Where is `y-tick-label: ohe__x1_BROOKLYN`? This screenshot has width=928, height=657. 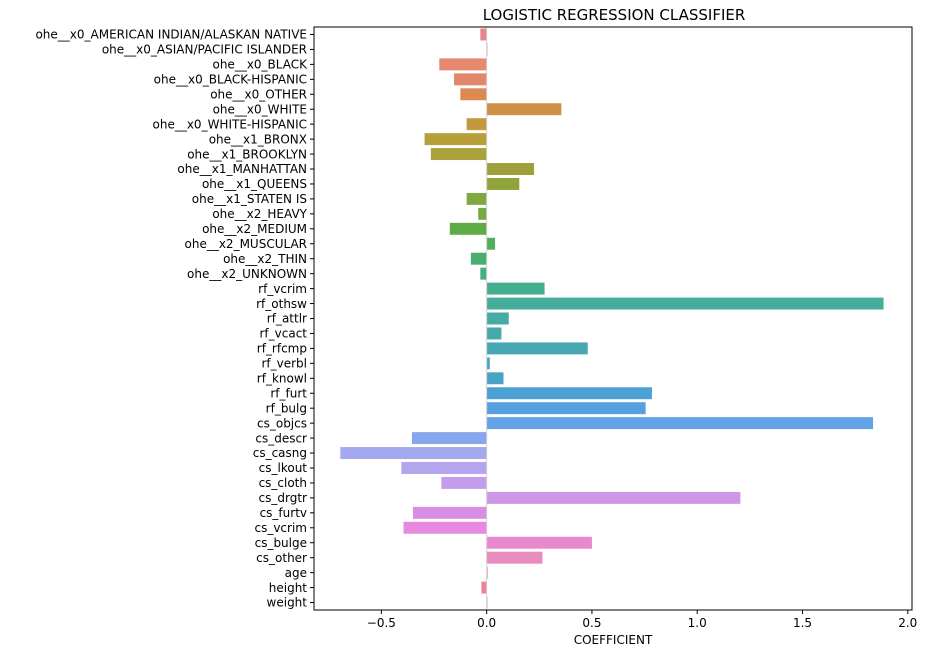
y-tick-label: ohe__x1_BROOKLYN is located at coordinates (247, 154).